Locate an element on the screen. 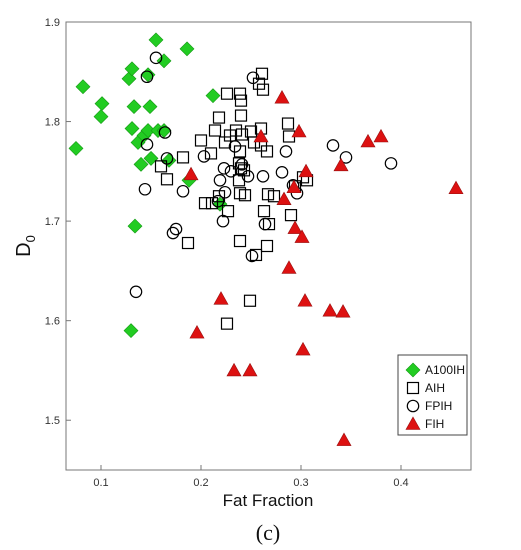 Image resolution: width=521 pixels, height=550 pixels. panel-label: (c) is located at coordinates (268, 532).